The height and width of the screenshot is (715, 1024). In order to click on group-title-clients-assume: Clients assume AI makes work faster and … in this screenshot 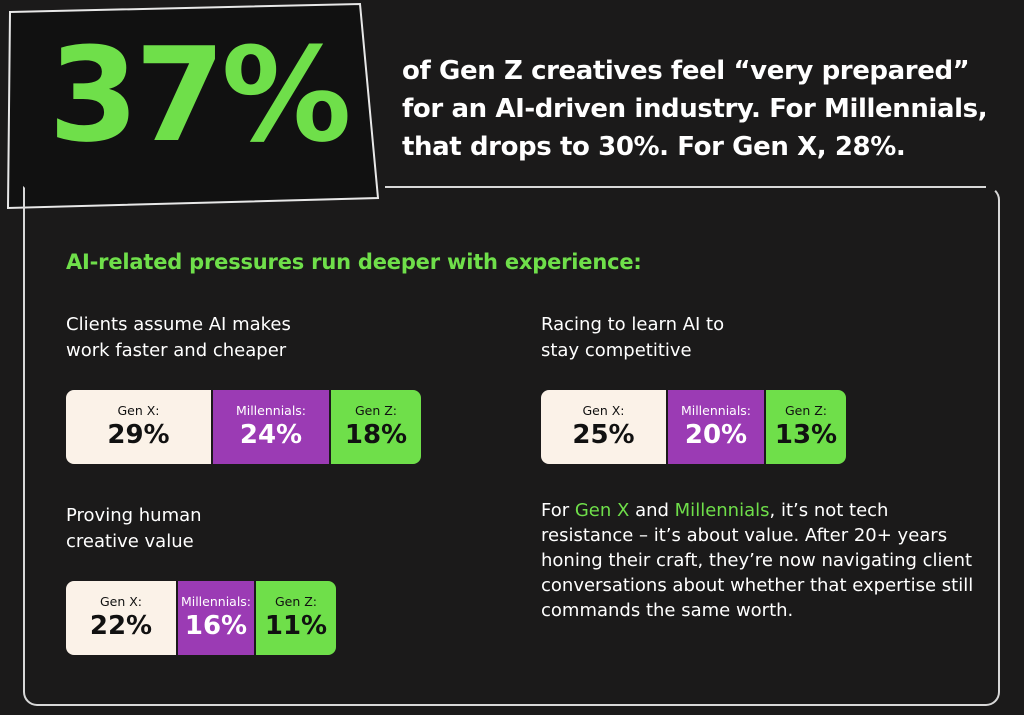, I will do `click(178, 337)`.